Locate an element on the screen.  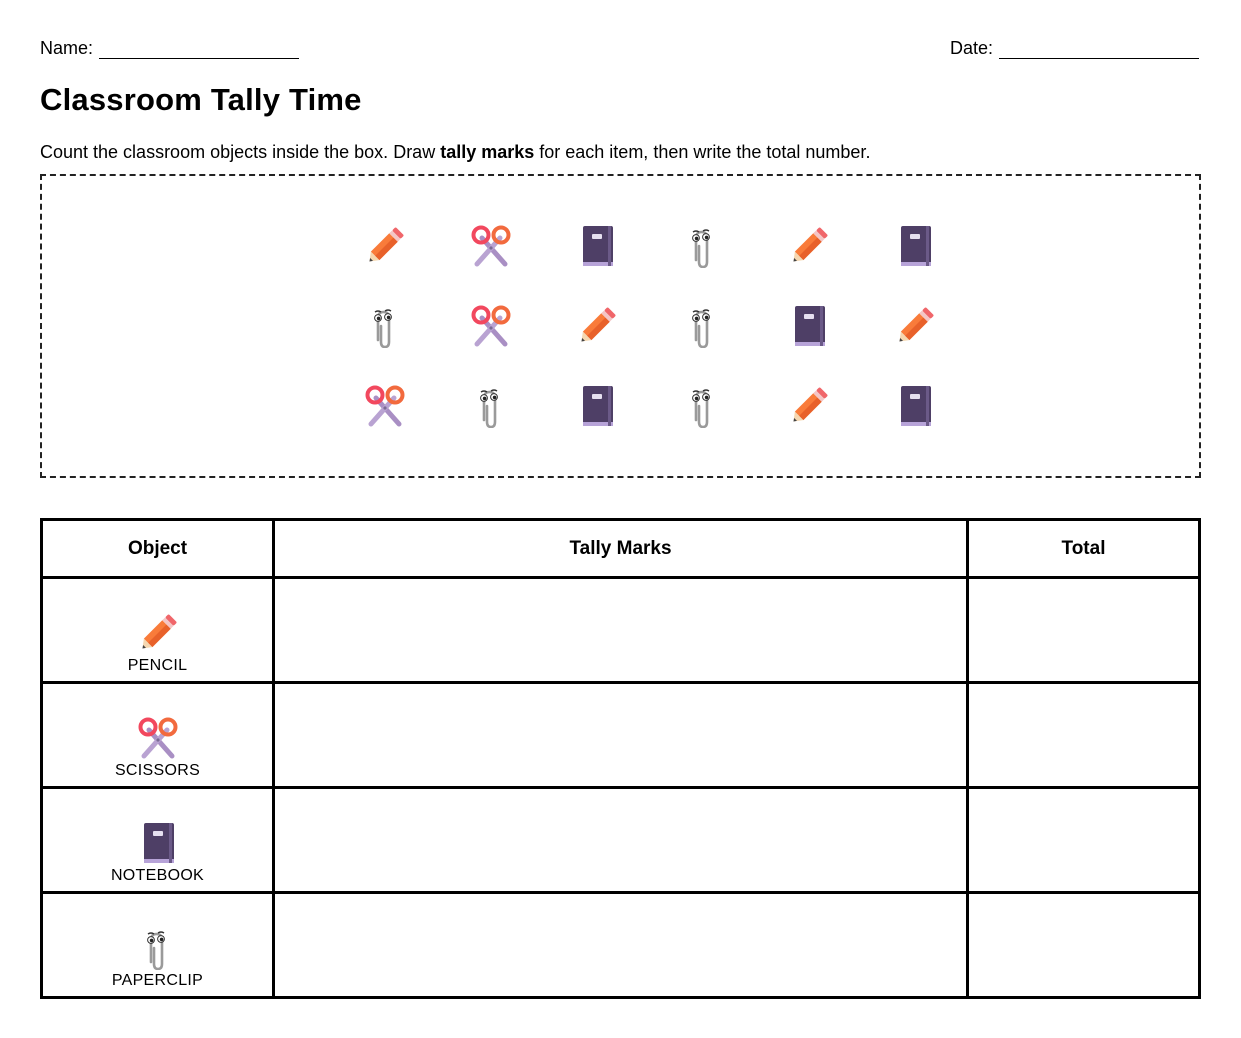
object-label: PENCIL is located at coordinates (157, 665).